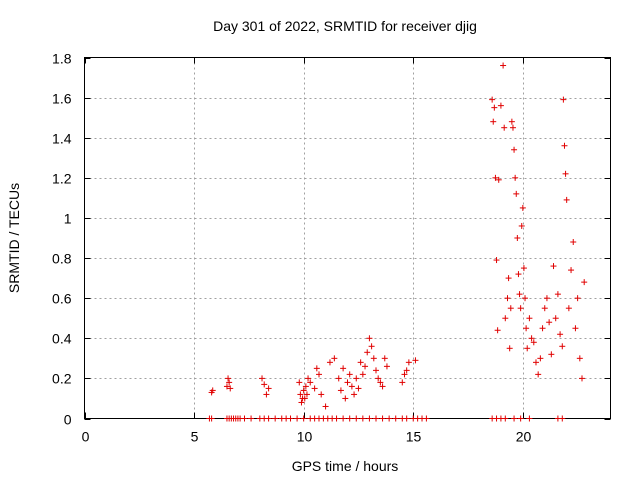 The height and width of the screenshot is (480, 640). What do you see at coordinates (62, 379) in the screenshot?
I see `y-tick-label: 0.2` at bounding box center [62, 379].